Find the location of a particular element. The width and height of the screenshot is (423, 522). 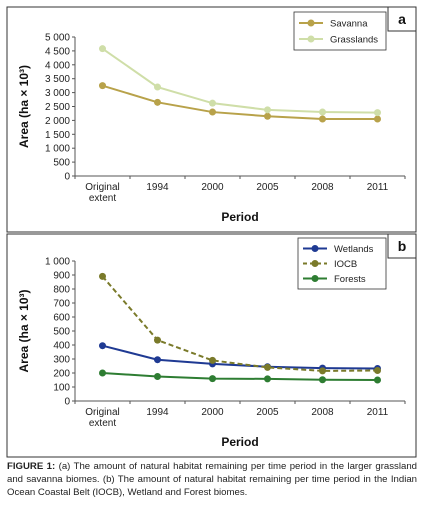

y-tick-label: 4 500 is located at coordinates (57, 51).